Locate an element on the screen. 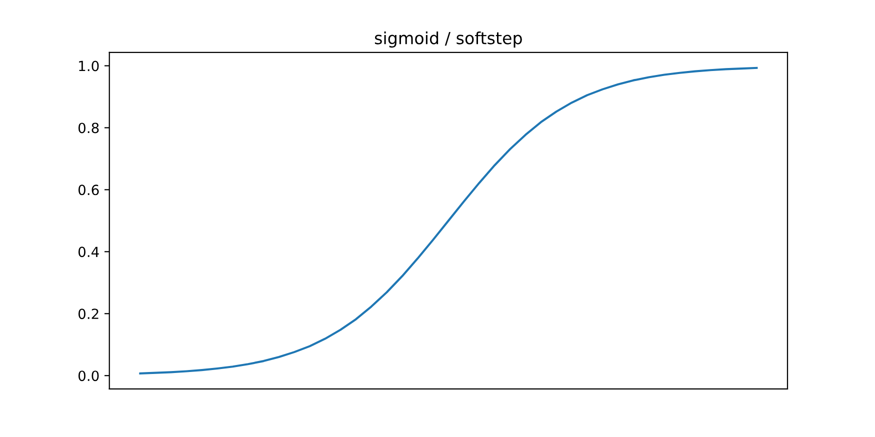 The image size is (875, 437). y-tick-label: 1.0 is located at coordinates (89, 66).